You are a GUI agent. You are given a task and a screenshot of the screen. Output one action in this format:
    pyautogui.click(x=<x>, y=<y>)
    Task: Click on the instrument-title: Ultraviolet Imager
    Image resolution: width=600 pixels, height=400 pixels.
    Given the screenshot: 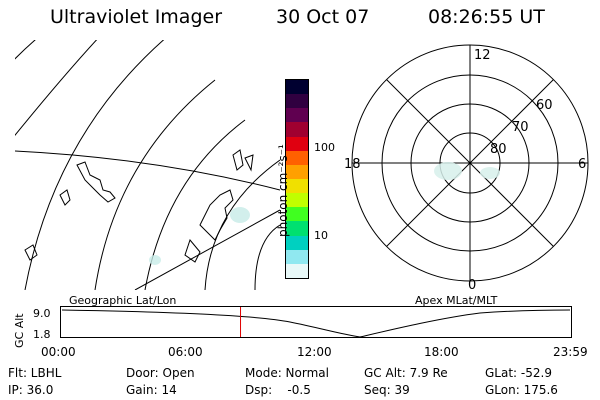 What is the action you would take?
    pyautogui.click(x=136, y=17)
    